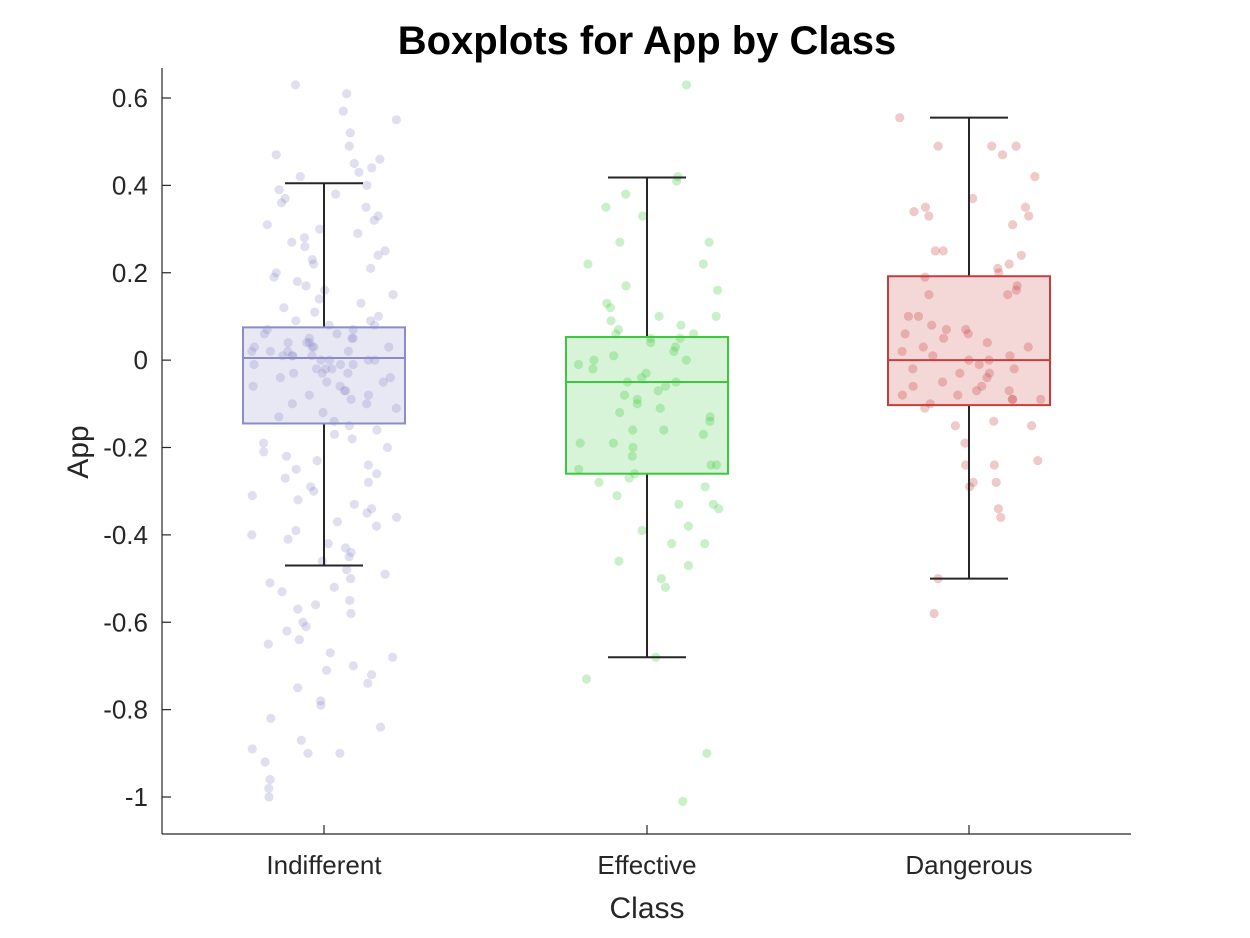 This screenshot has height=938, width=1250. Describe the element at coordinates (130, 273) in the screenshot. I see `y-tick-label: 0.2` at that location.